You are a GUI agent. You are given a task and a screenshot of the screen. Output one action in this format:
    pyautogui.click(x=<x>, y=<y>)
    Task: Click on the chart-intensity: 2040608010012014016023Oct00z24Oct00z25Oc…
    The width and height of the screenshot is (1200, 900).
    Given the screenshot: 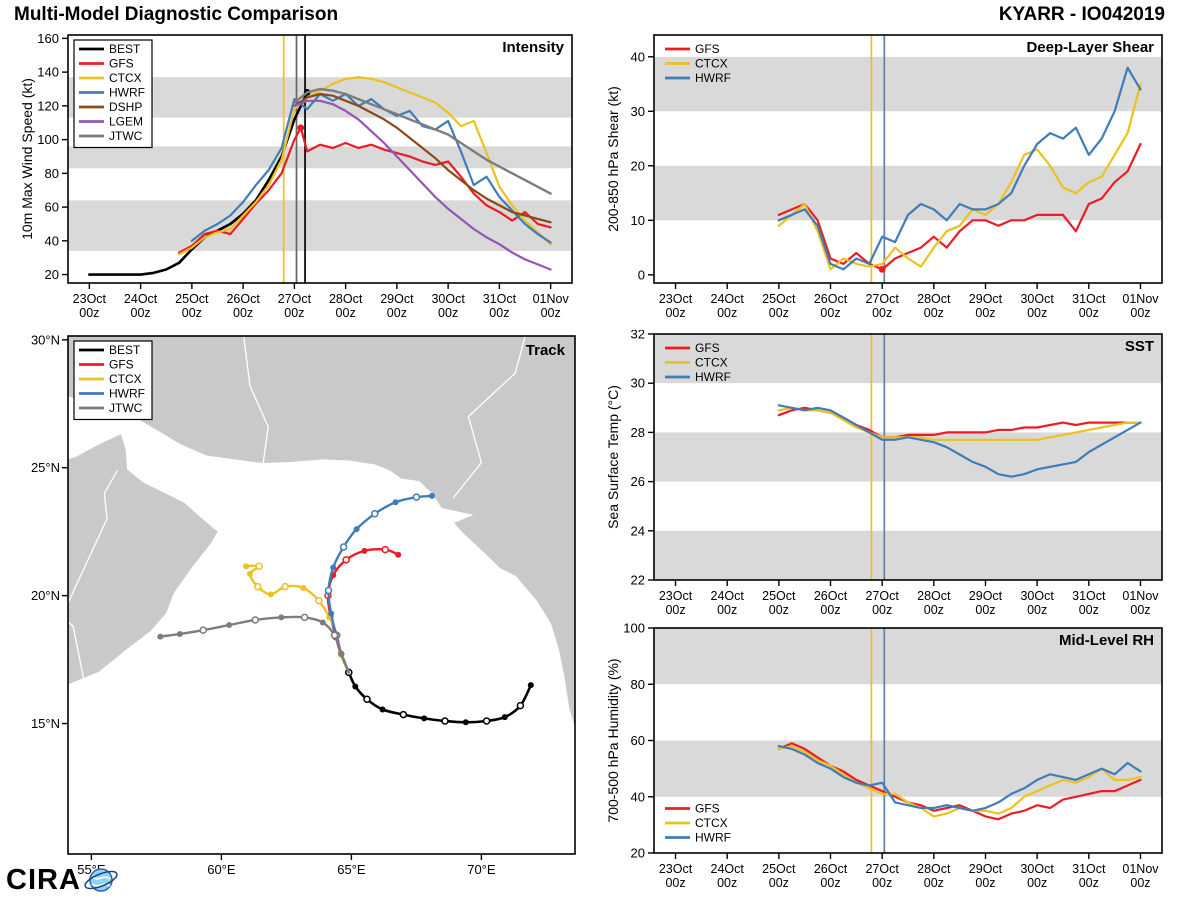 What is the action you would take?
    pyautogui.click(x=296, y=175)
    